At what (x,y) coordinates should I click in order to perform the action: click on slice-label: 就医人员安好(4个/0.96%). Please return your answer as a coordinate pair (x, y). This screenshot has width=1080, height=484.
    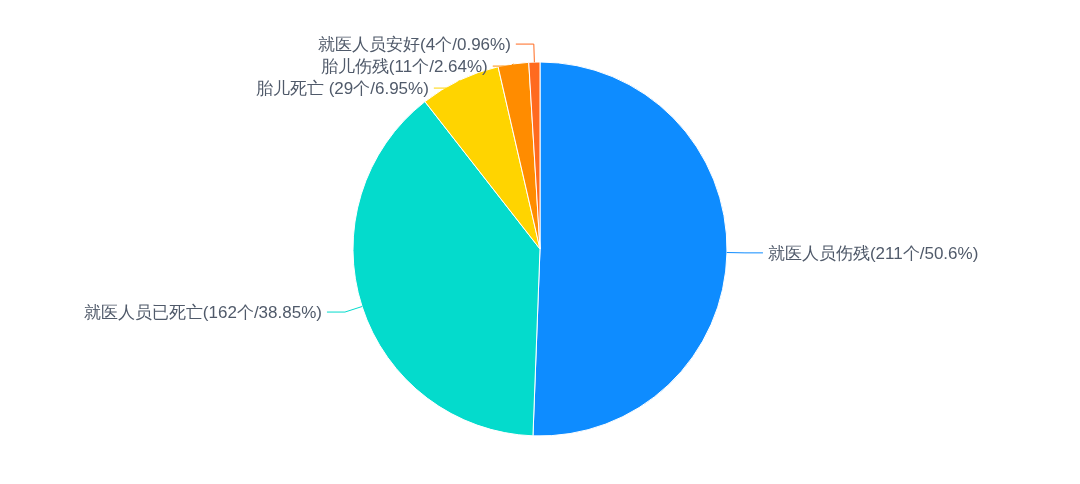
    Looking at the image, I should click on (414, 45).